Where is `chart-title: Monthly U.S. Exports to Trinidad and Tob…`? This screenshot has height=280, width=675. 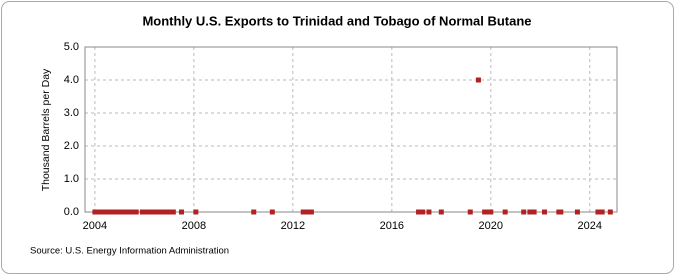 chart-title: Monthly U.S. Exports to Trinidad and Tob… is located at coordinates (336, 20).